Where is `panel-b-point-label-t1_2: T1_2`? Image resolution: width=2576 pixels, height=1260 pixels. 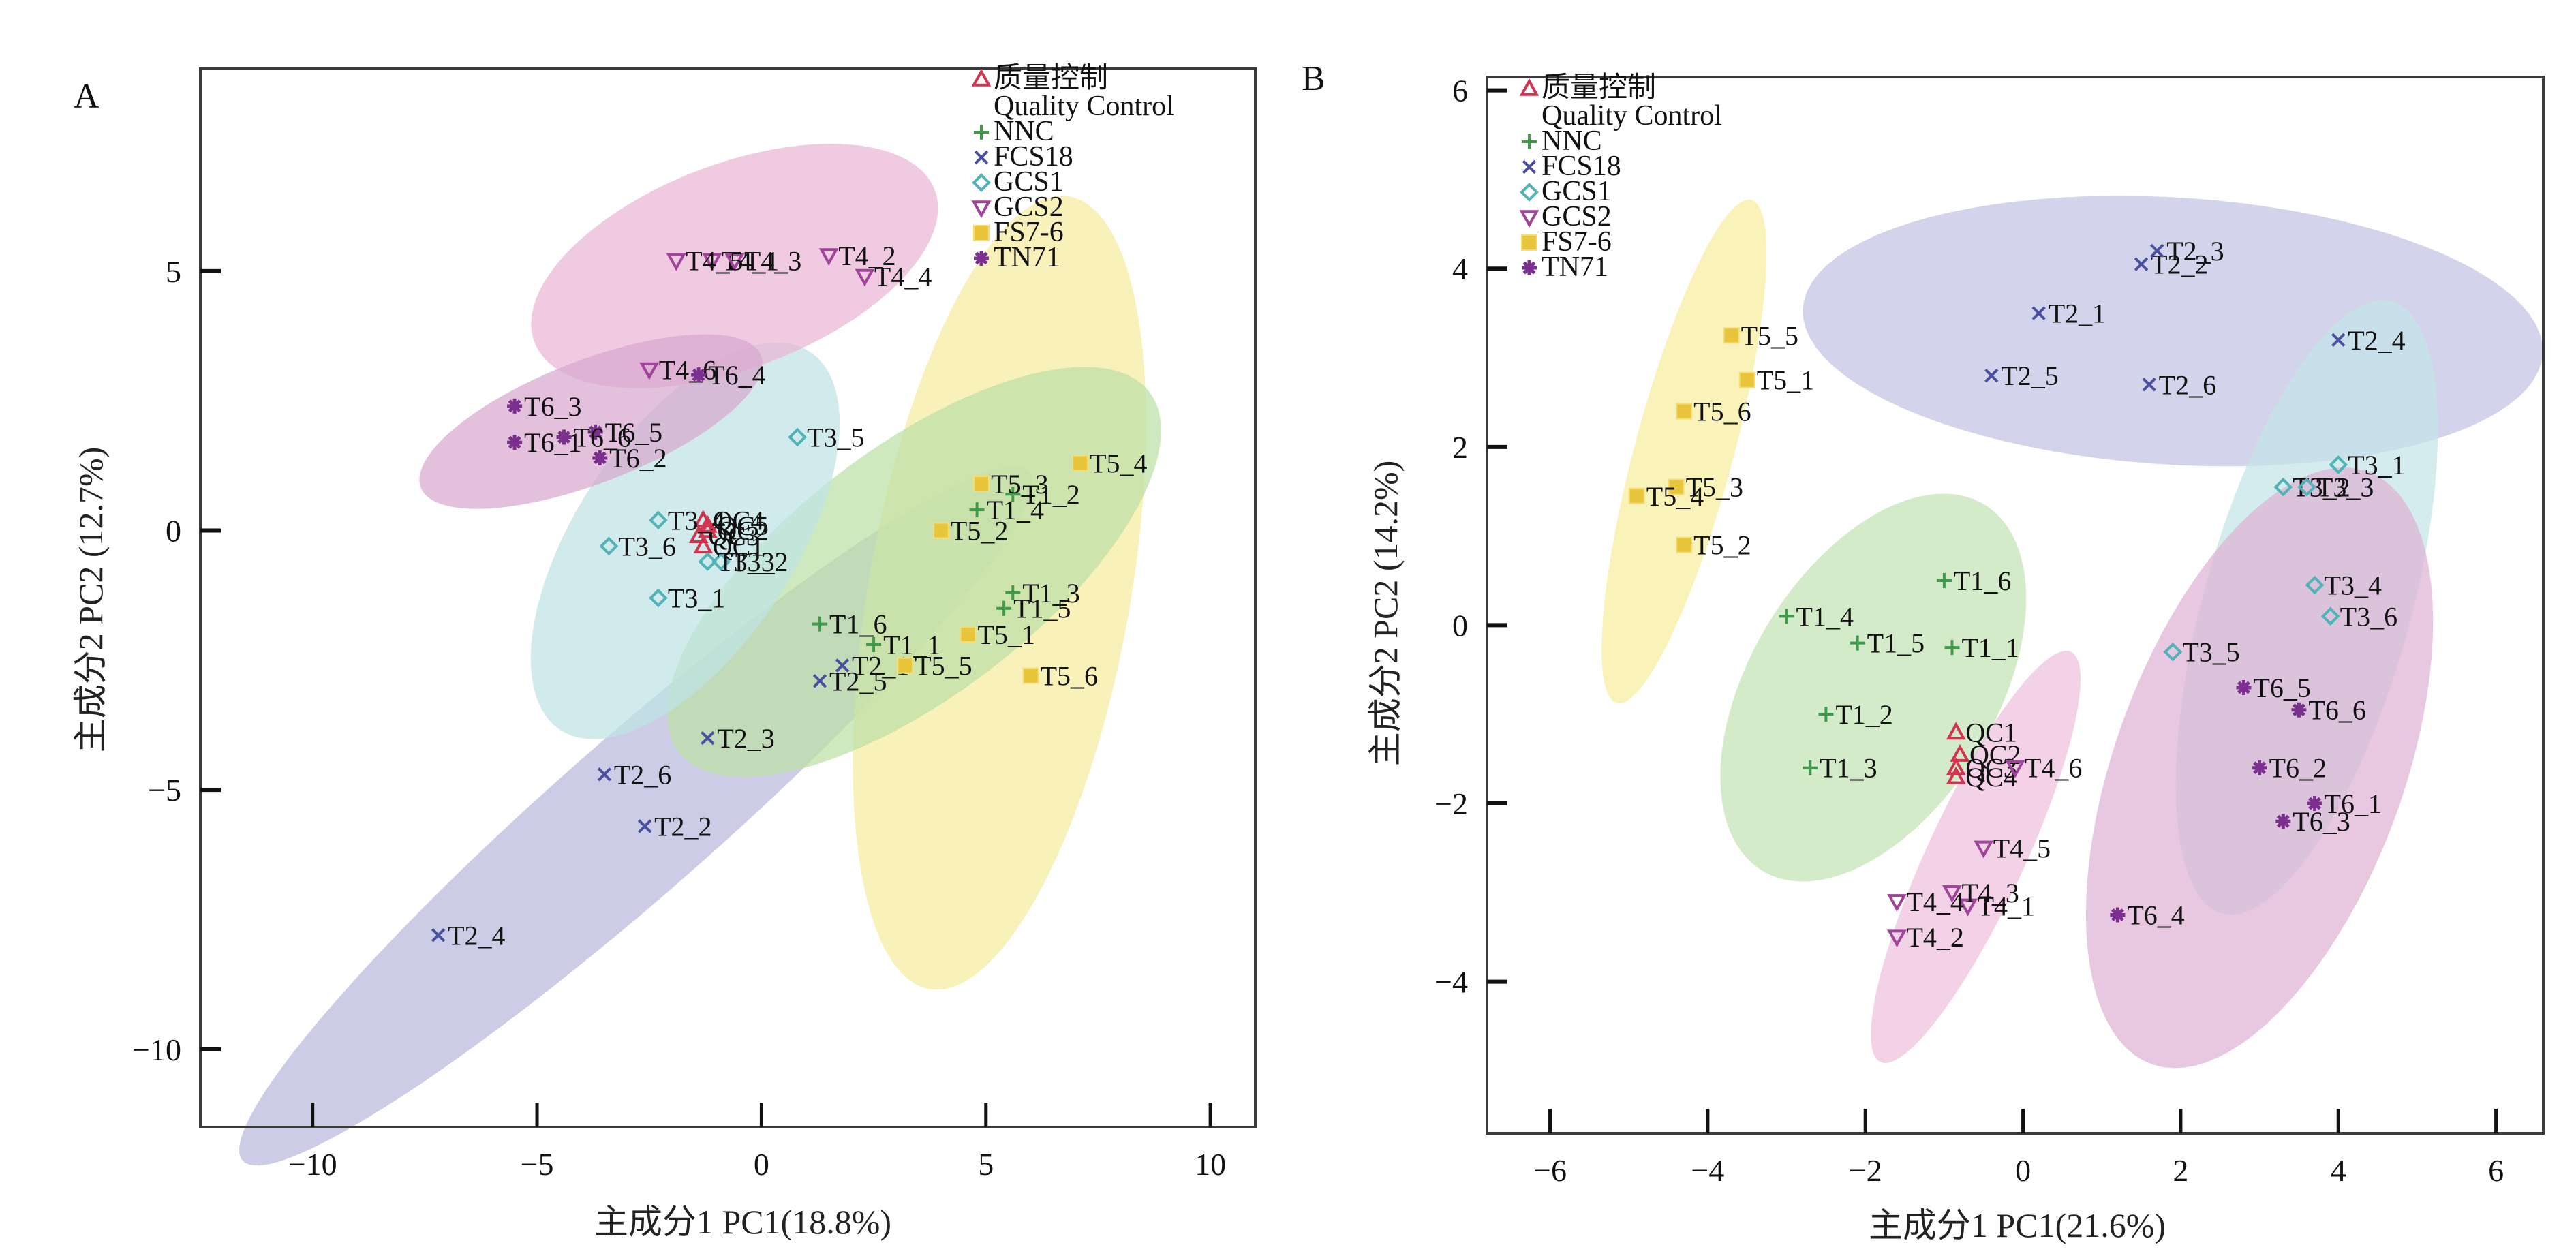
panel-b-point-label-t1_2: T1_2 is located at coordinates (1863, 714).